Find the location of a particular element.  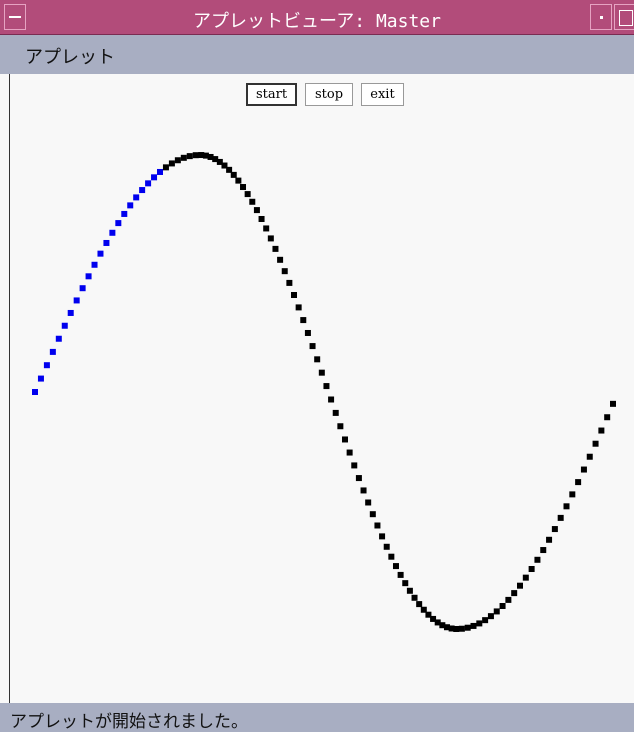

window-menu-button is located at coordinates (15, 17).